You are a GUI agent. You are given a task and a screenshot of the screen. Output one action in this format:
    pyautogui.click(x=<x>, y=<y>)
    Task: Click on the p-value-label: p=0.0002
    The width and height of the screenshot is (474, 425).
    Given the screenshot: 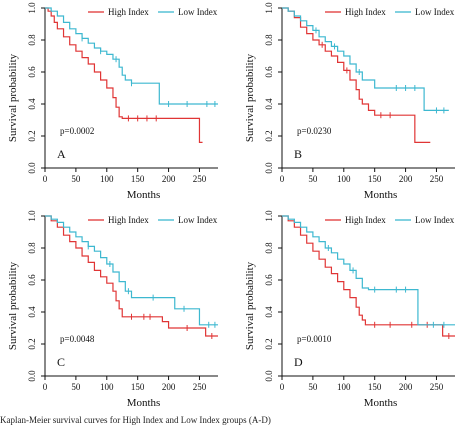 What is the action you would take?
    pyautogui.click(x=77, y=131)
    